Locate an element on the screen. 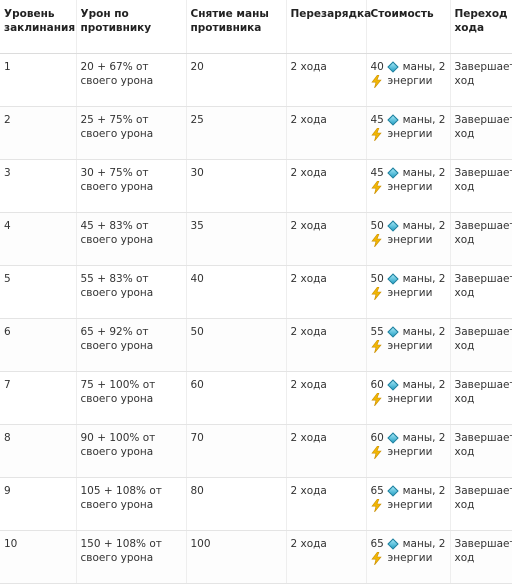 The image size is (512, 584). damage-cell: 30 + 75% от своего урона is located at coordinates (130, 186).